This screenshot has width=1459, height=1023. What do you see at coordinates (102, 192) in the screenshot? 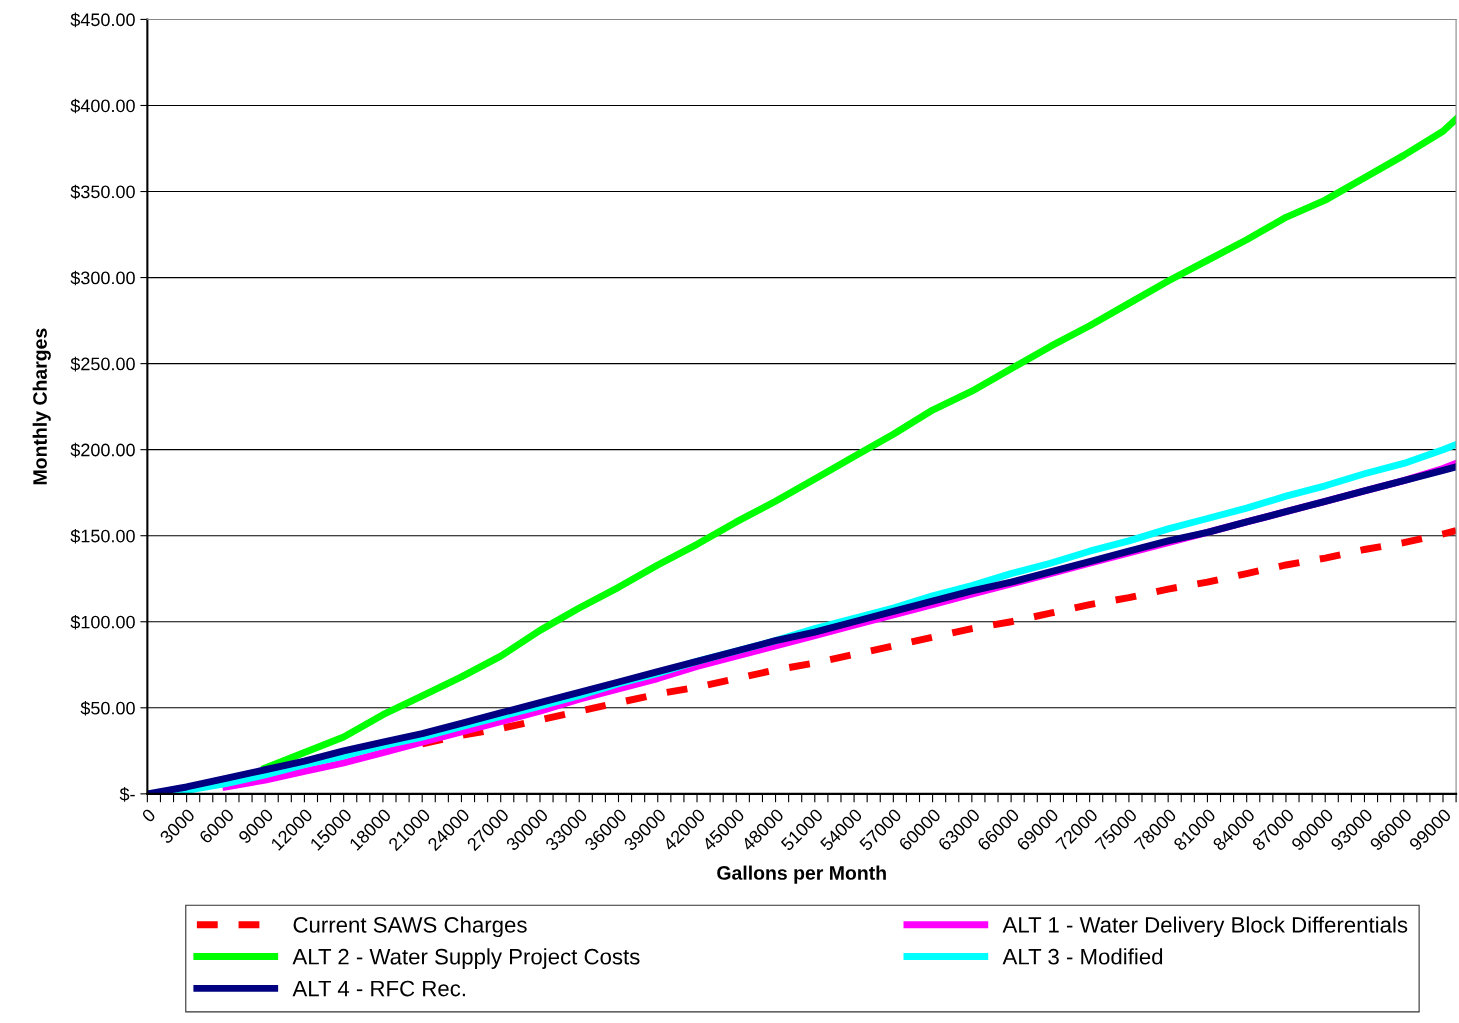
I see `y-tick-label: $350.00` at bounding box center [102, 192].